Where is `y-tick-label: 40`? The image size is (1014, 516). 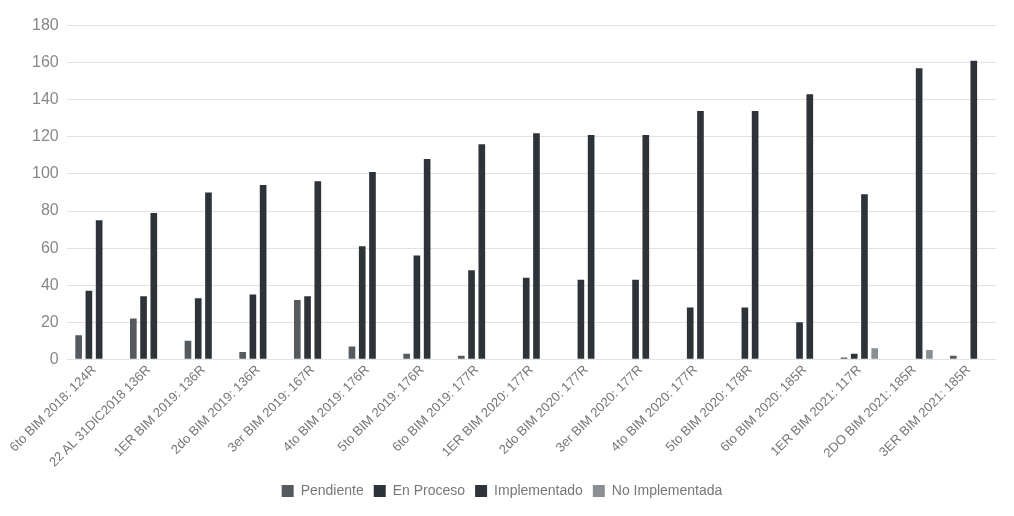
y-tick-label: 40 is located at coordinates (49, 284).